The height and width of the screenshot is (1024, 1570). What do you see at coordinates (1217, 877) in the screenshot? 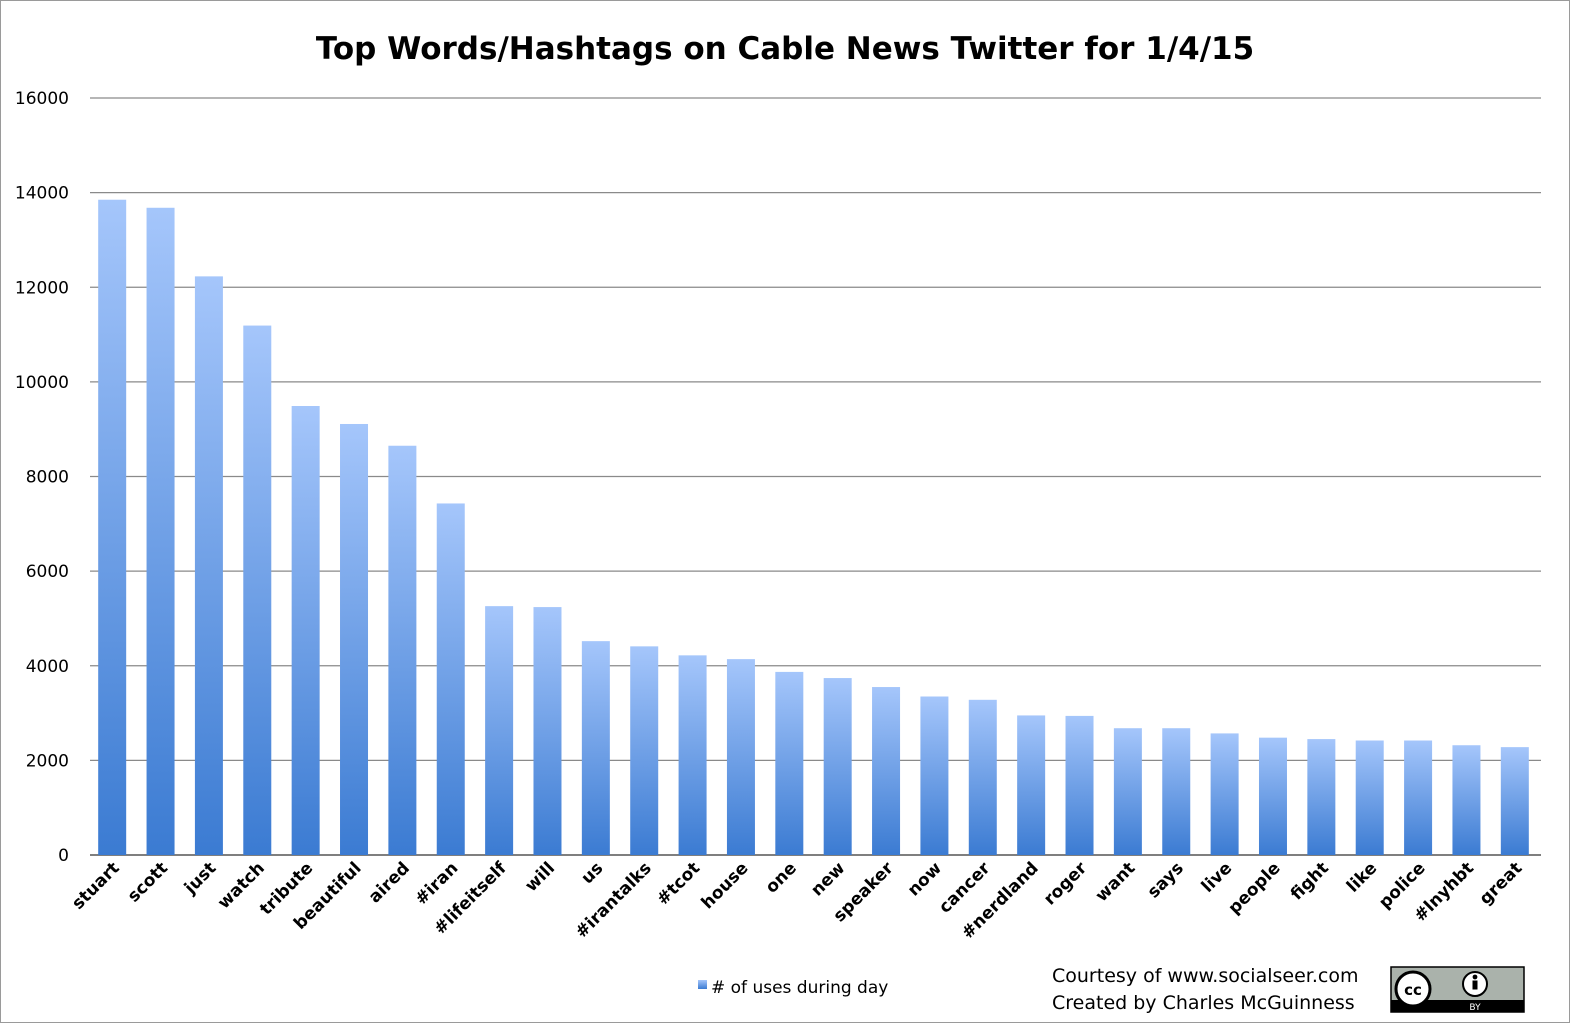
I see `x-tick-label: live` at bounding box center [1217, 877].